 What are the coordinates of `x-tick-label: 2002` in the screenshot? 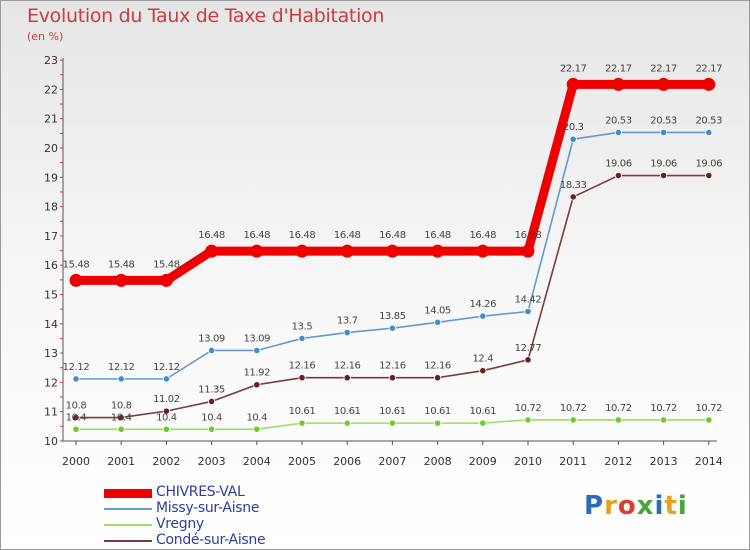 It's located at (166, 461).